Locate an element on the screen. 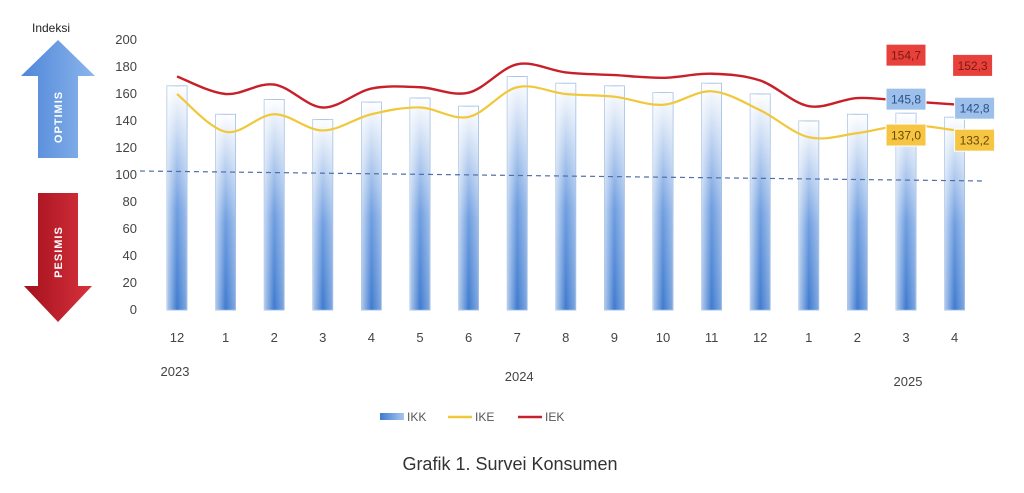 This screenshot has width=1024, height=493. ike-data-label: 137,0 is located at coordinates (906, 135).